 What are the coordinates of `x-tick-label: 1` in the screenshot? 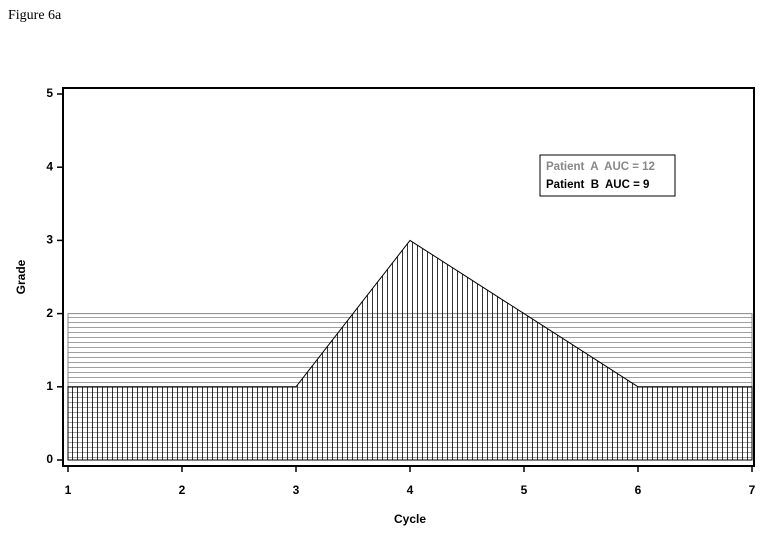 It's located at (68, 490).